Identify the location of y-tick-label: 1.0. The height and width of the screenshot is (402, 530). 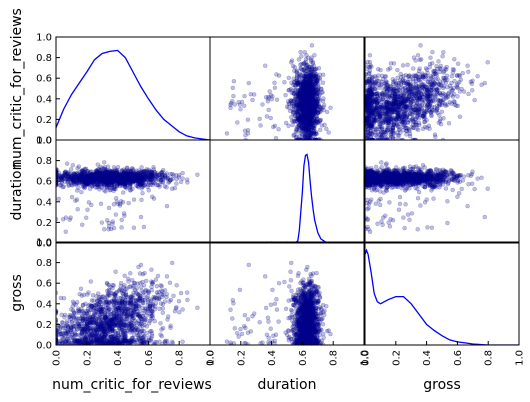
(44, 38).